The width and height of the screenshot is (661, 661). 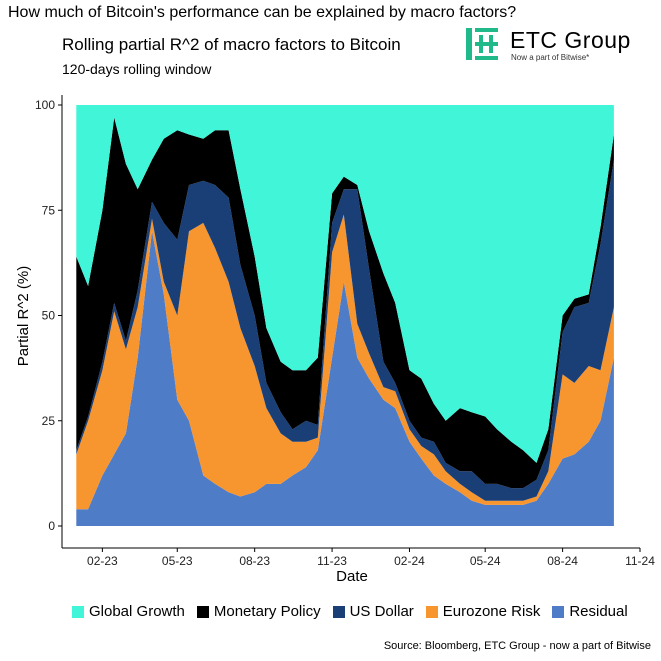 I want to click on legend-item-global-growth: Global Growth, so click(x=128, y=611).